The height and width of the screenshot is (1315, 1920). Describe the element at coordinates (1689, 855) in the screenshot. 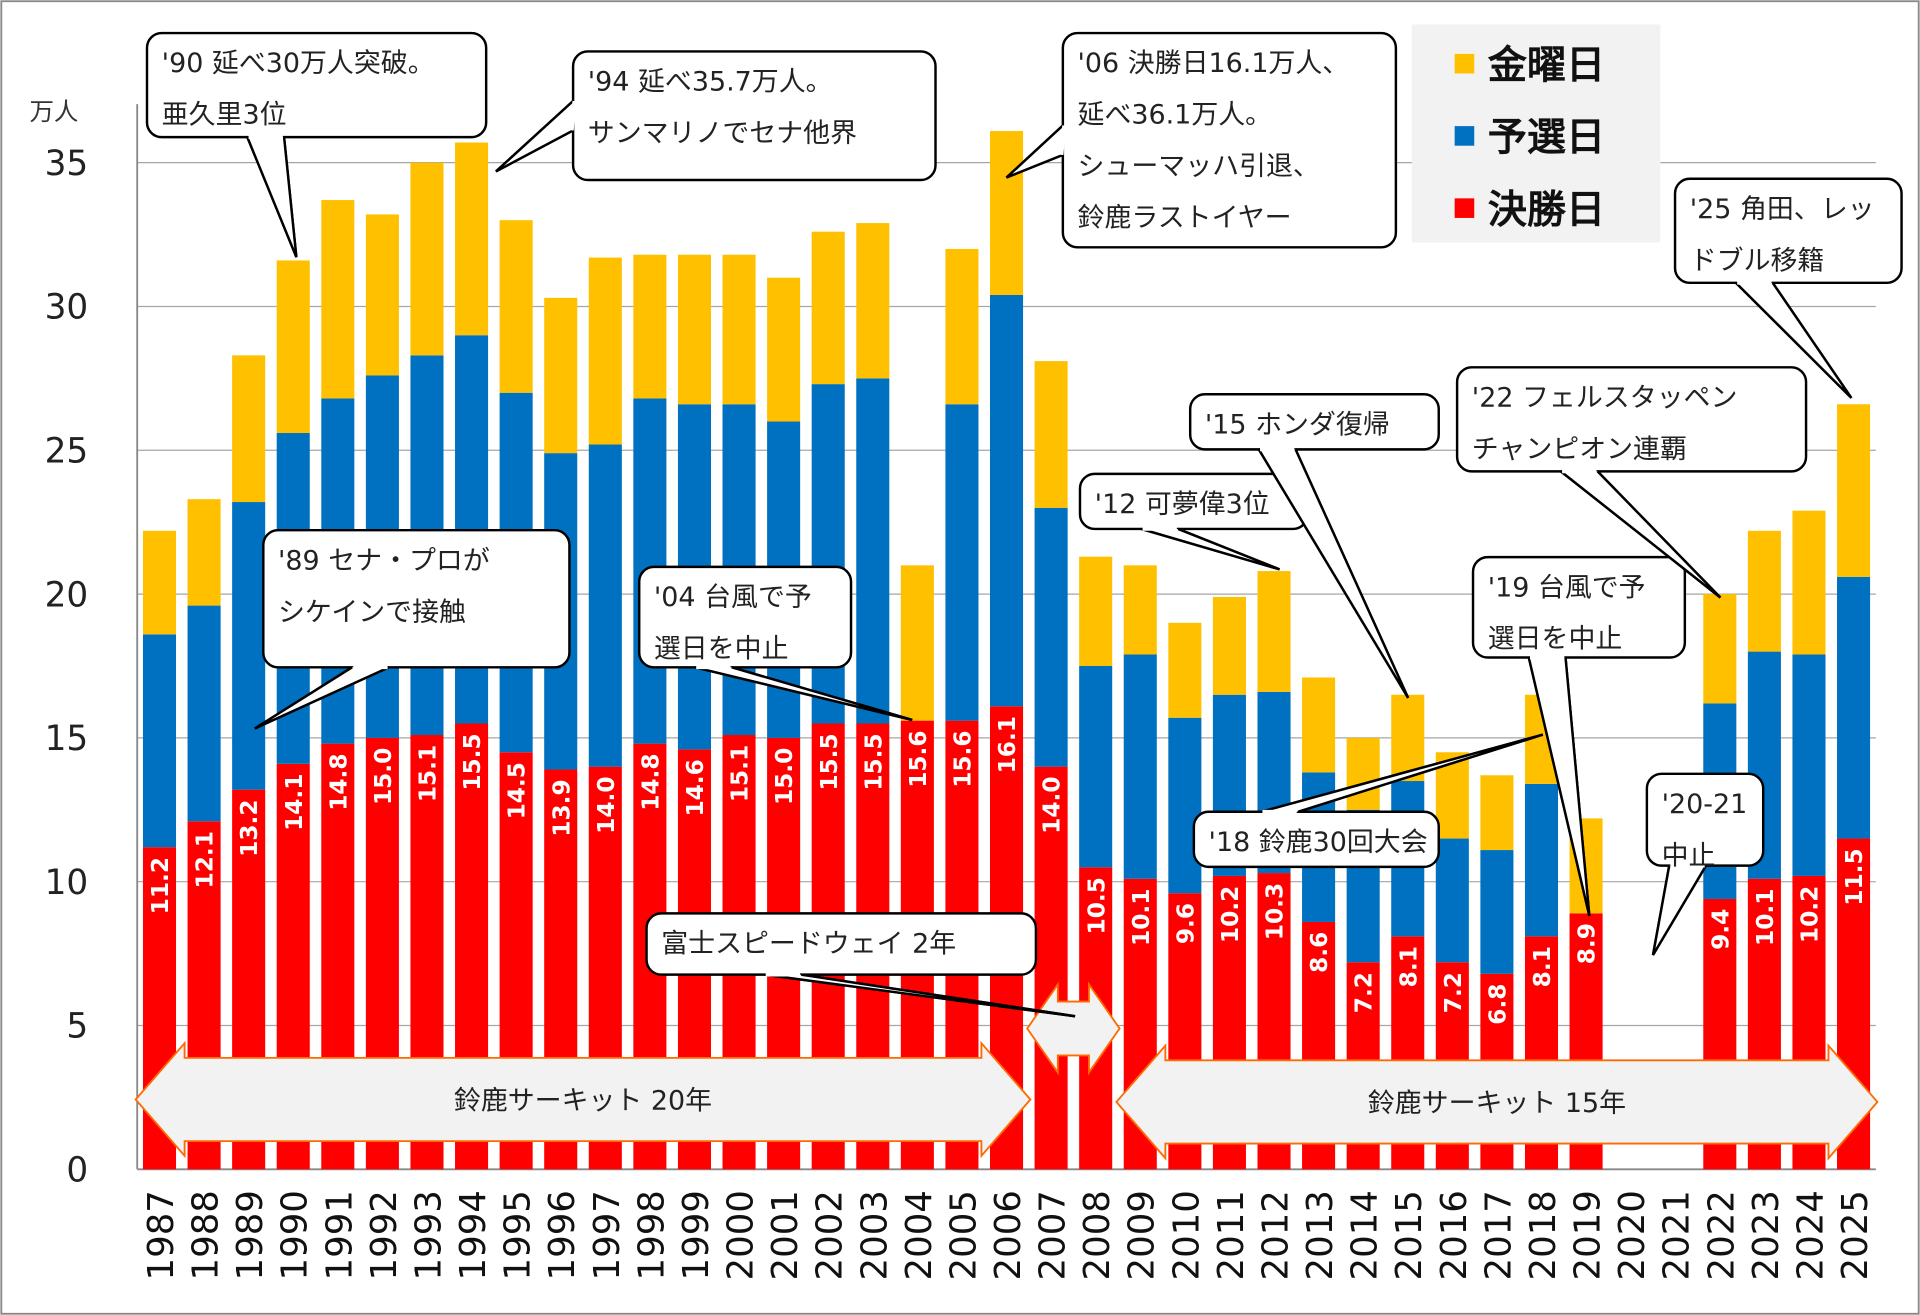

I see `callout-text: 中止` at that location.